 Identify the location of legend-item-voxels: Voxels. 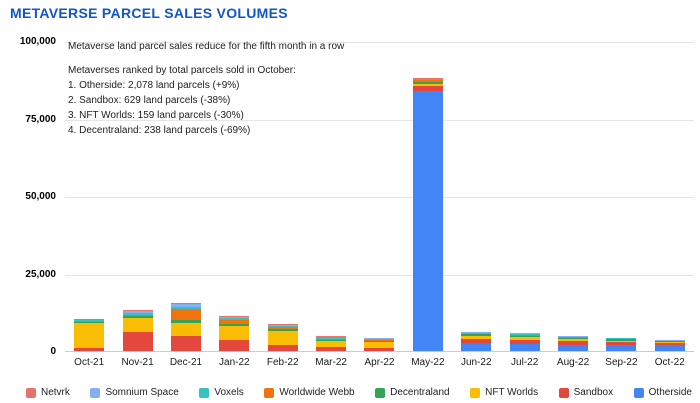
(221, 392).